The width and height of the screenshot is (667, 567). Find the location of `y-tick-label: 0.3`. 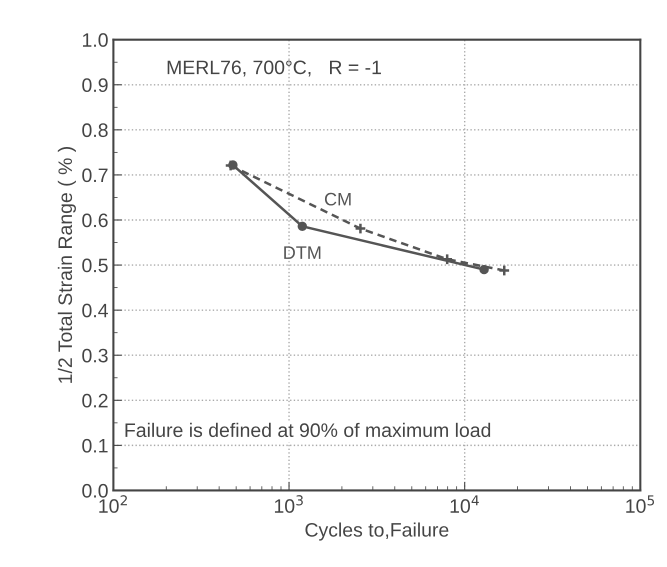

y-tick-label: 0.3 is located at coordinates (95, 355).